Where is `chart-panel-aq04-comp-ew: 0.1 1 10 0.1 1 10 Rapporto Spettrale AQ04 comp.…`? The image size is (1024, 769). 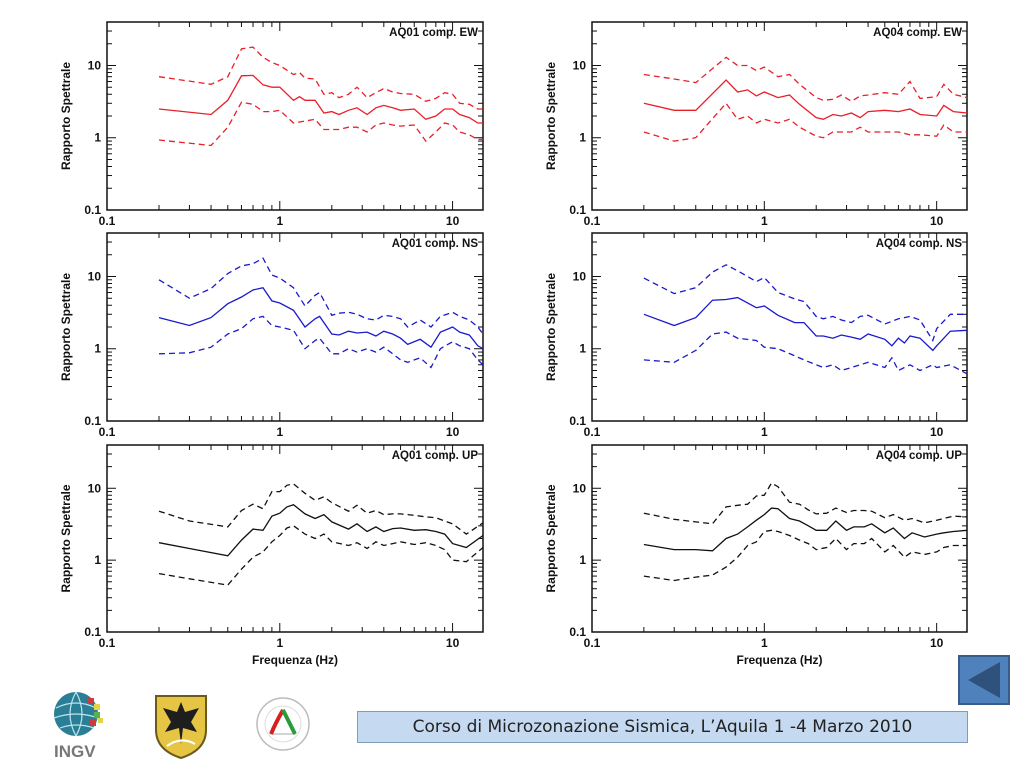 chart-panel-aq04-comp-ew: 0.1 1 10 0.1 1 10 Rapporto Spettrale AQ04 comp.… is located at coordinates (756, 124).